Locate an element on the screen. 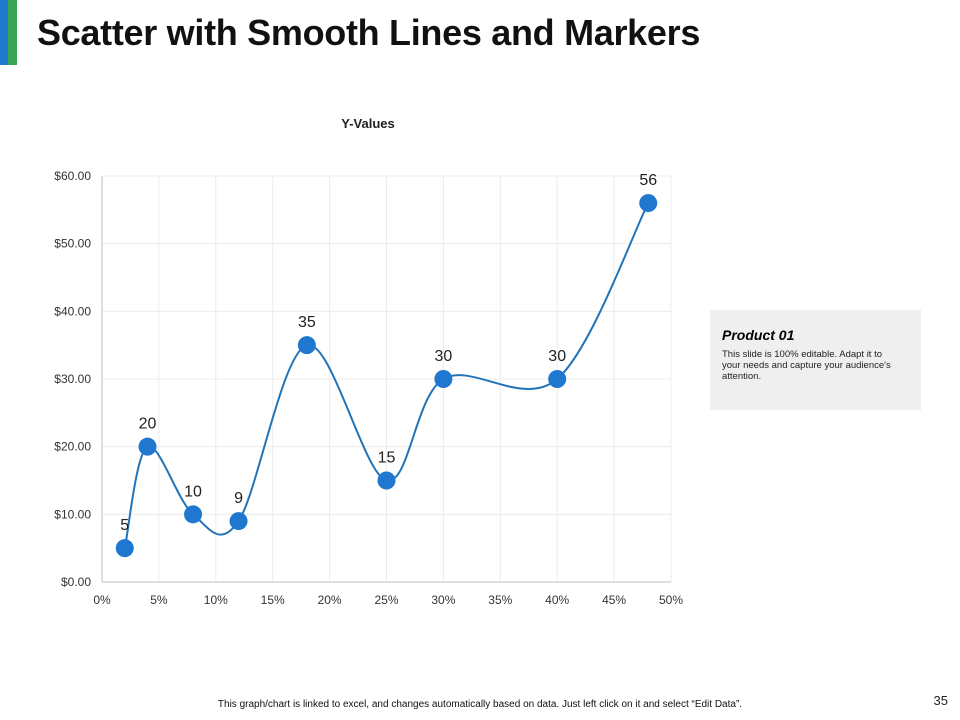 This screenshot has height=720, width=960. y-tick-label: $30.00 is located at coordinates (72, 379).